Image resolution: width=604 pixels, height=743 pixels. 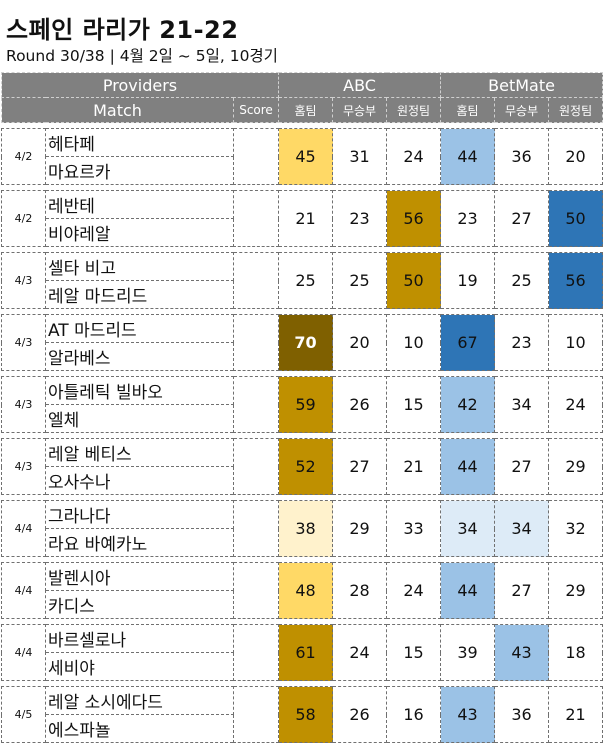 What do you see at coordinates (360, 156) in the screenshot?
I see `abc-draw-pct: 31` at bounding box center [360, 156].